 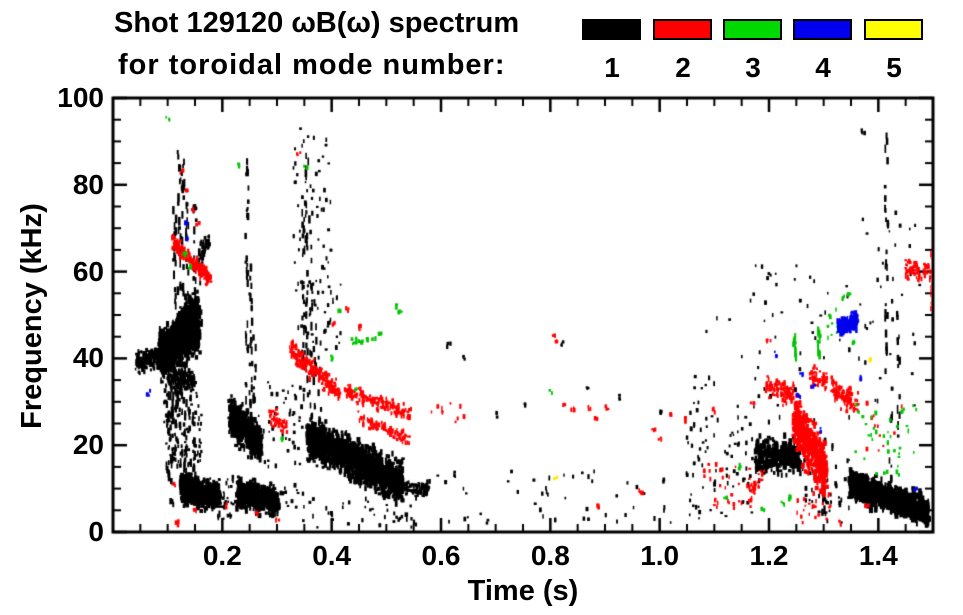 What do you see at coordinates (894, 67) in the screenshot?
I see `legend-label-mode-5: 5` at bounding box center [894, 67].